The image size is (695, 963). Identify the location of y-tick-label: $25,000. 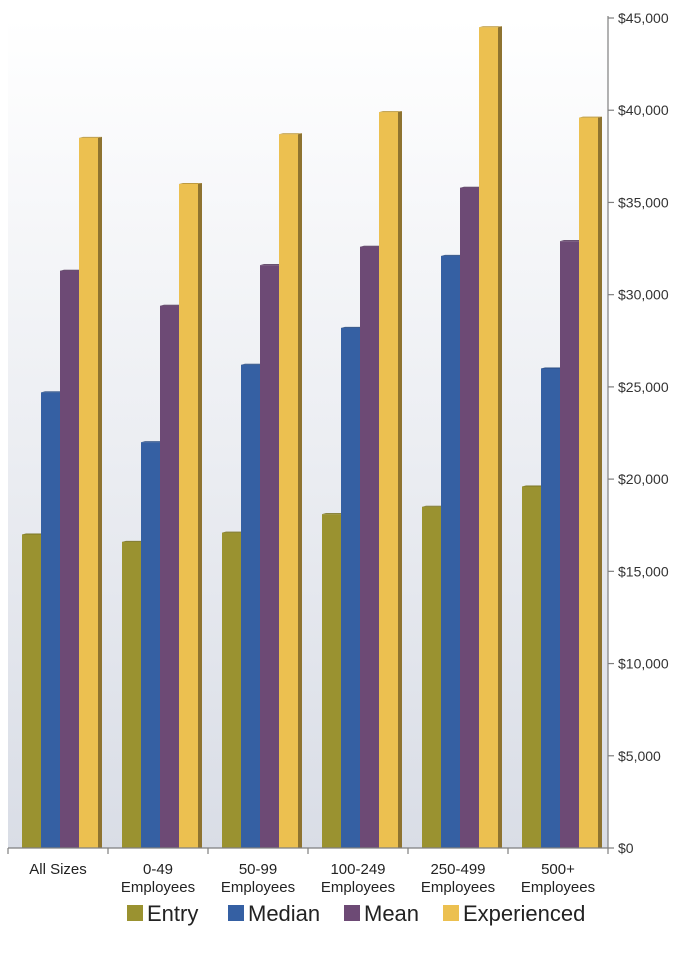
(643, 387).